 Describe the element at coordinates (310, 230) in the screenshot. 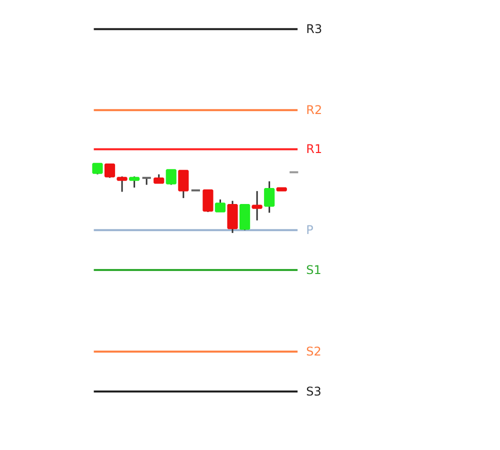

I see `ref-line-label: P` at that location.